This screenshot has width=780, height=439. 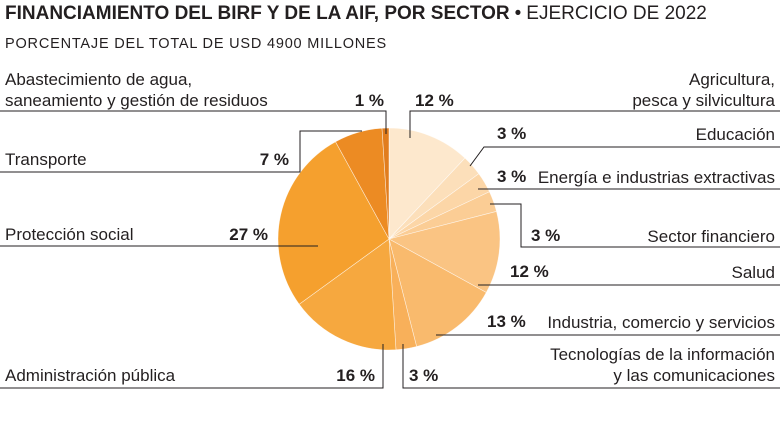 I want to click on pie-slice-agricultura, so click(x=427, y=183).